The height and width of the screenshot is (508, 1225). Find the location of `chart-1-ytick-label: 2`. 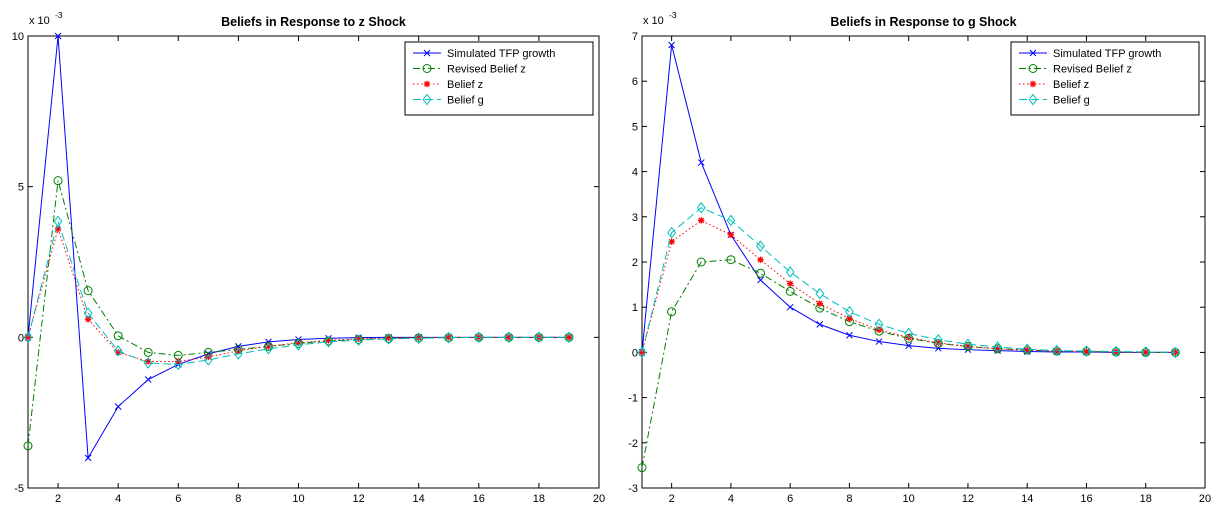

chart-1-ytick-label: 2 is located at coordinates (635, 263).